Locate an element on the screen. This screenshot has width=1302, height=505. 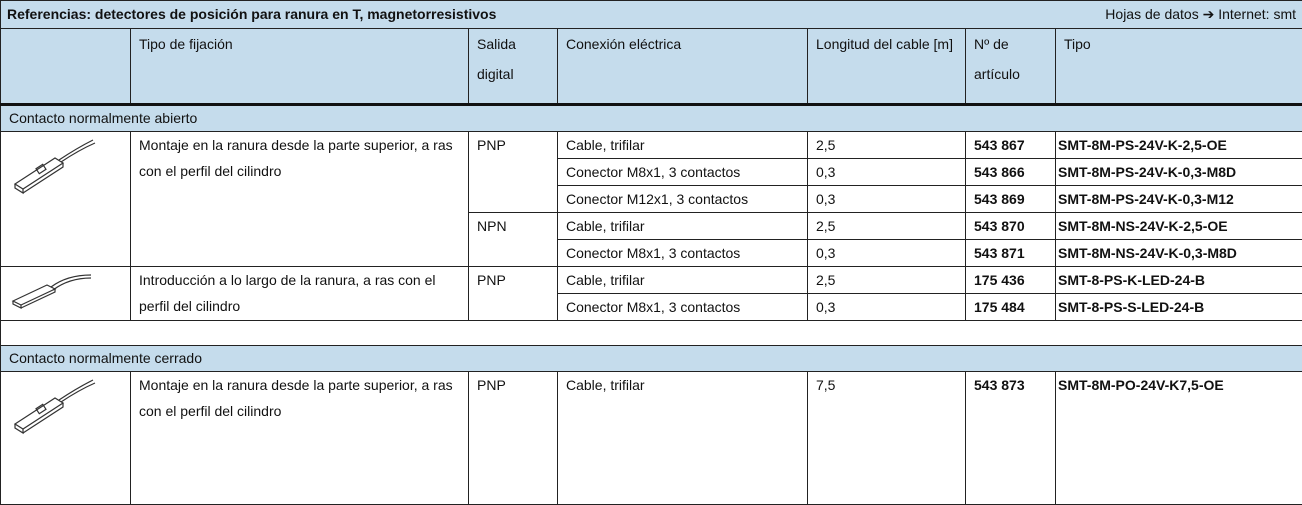
column-header: Tipo is located at coordinates (1179, 67).